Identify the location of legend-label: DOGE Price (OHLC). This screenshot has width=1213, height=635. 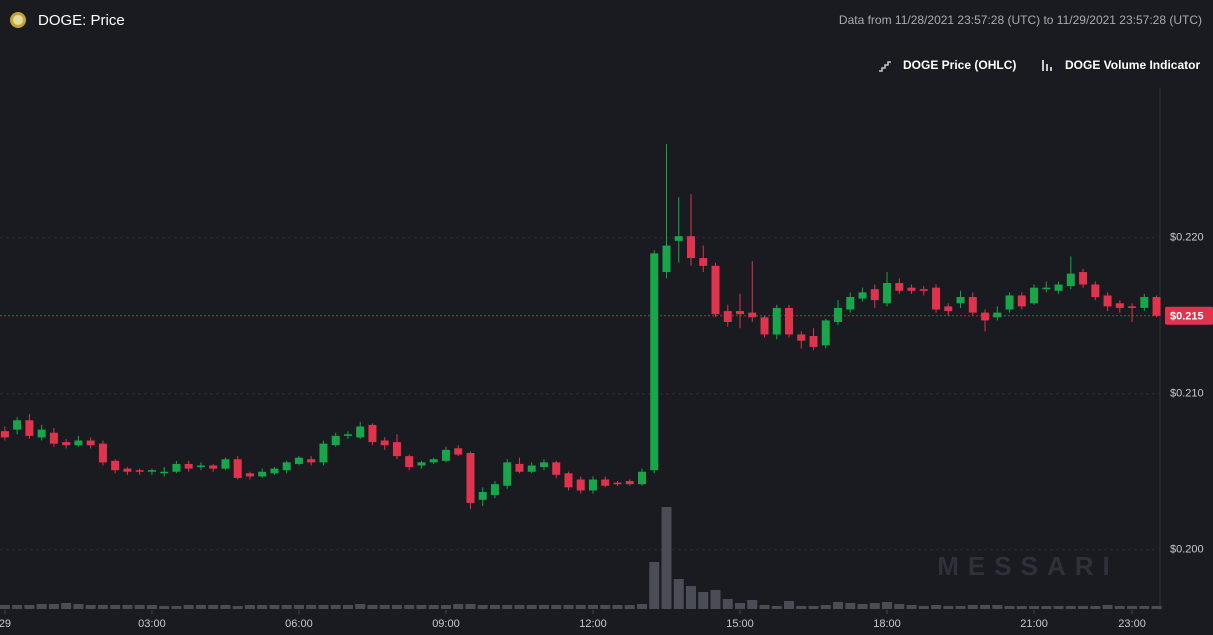
(959, 65).